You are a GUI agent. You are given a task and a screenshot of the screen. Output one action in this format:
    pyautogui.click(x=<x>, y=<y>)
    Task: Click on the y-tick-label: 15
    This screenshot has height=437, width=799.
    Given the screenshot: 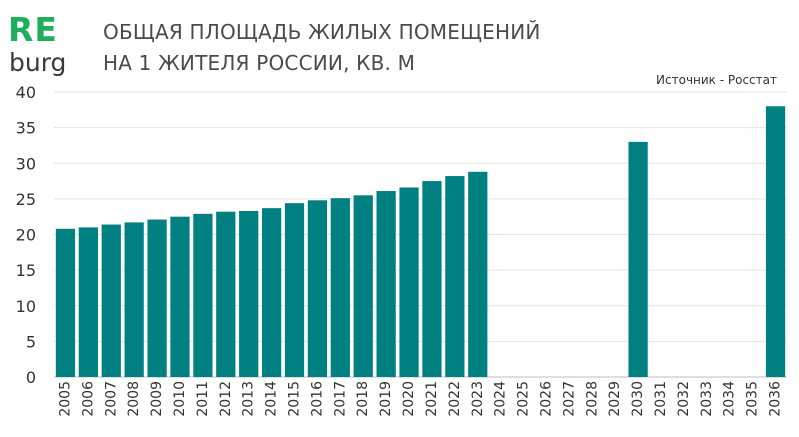 What is the action you would take?
    pyautogui.click(x=26, y=270)
    